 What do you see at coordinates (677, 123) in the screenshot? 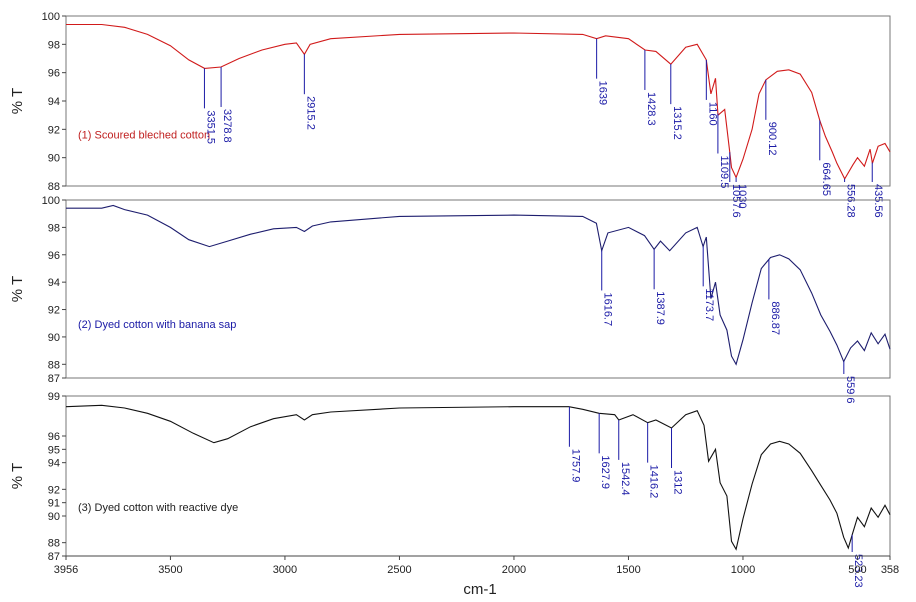
I see `peak-label: 1315.2` at bounding box center [677, 123].